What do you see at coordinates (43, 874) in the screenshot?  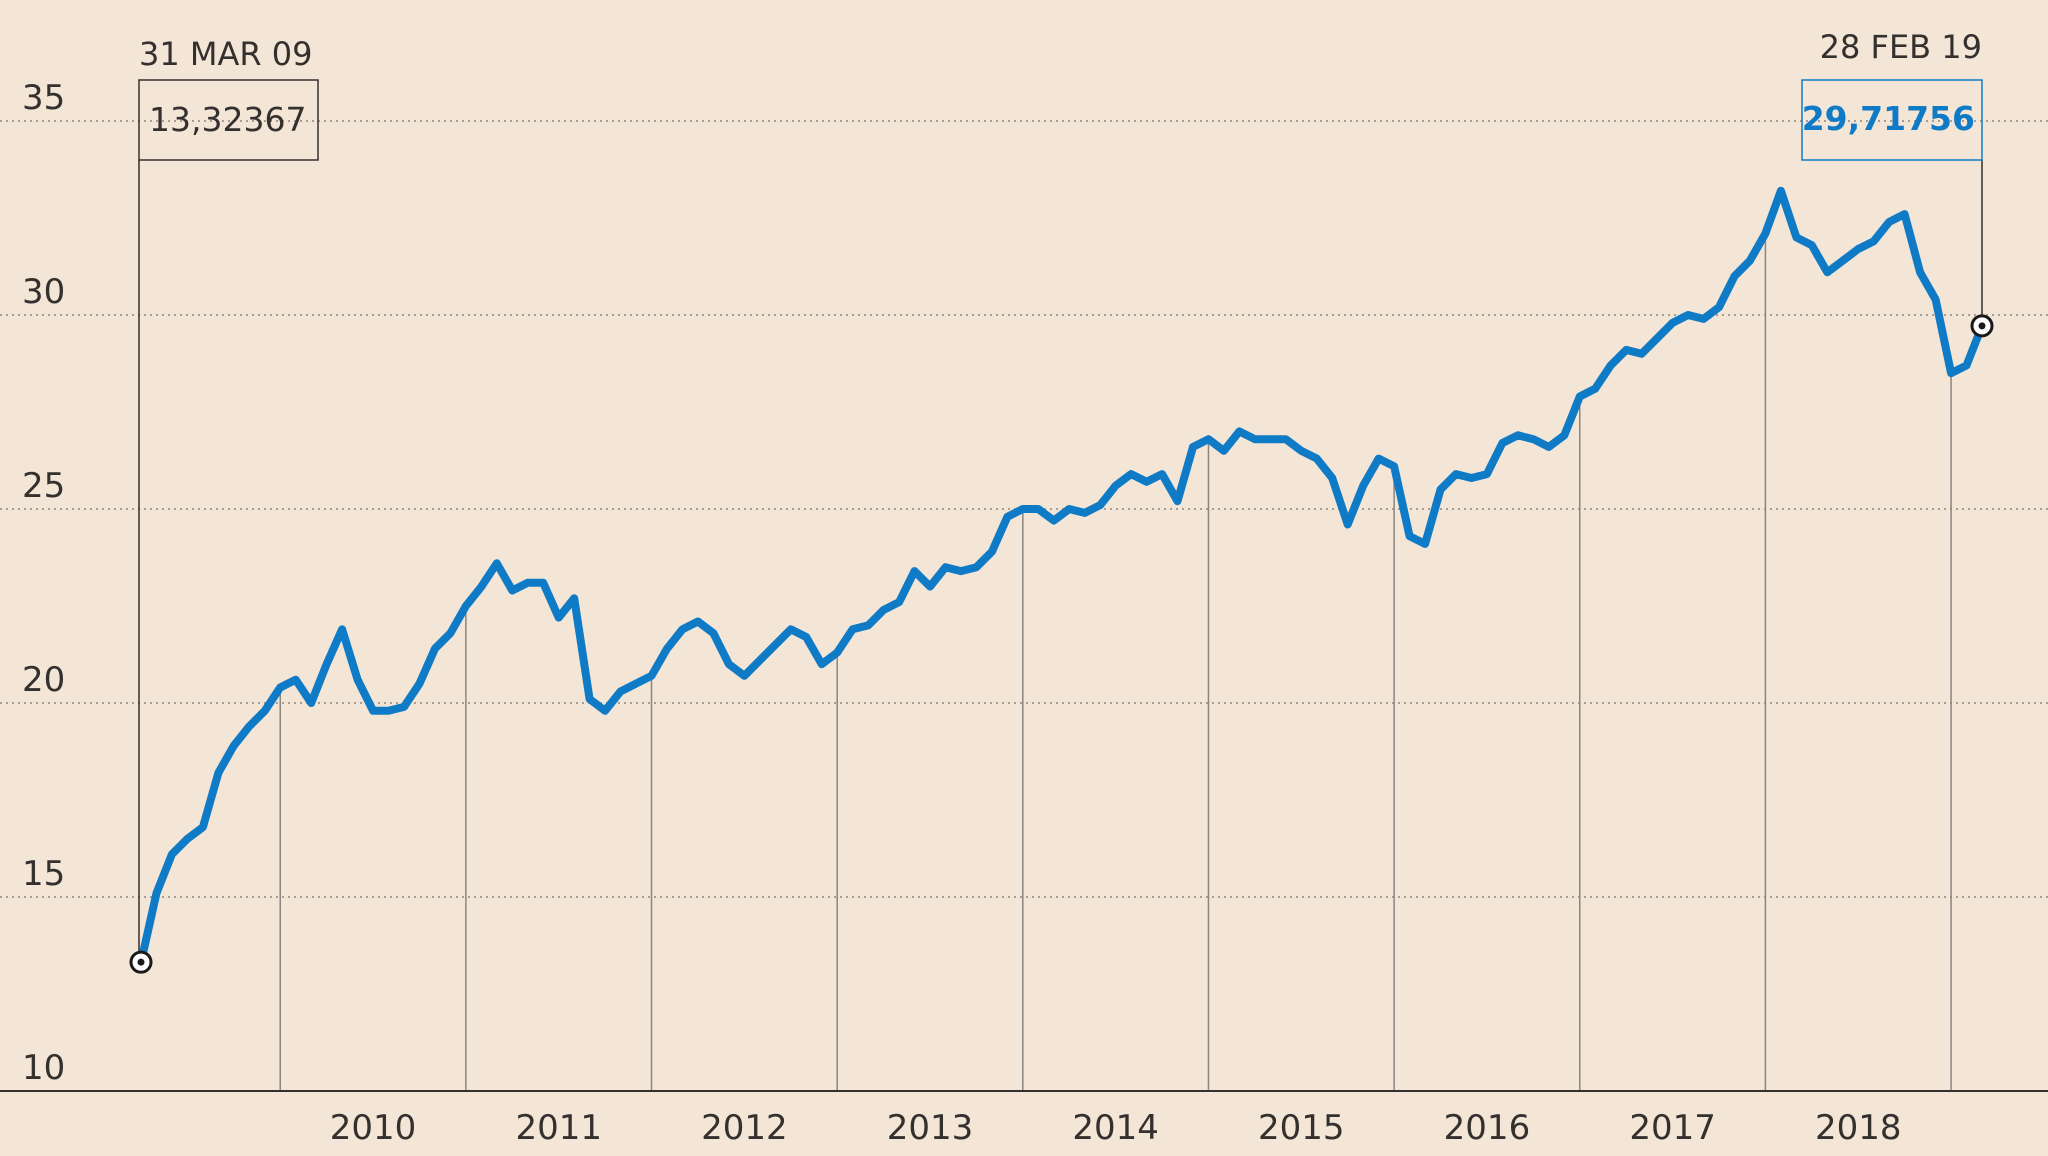 I see `y-tick-label: 15` at bounding box center [43, 874].